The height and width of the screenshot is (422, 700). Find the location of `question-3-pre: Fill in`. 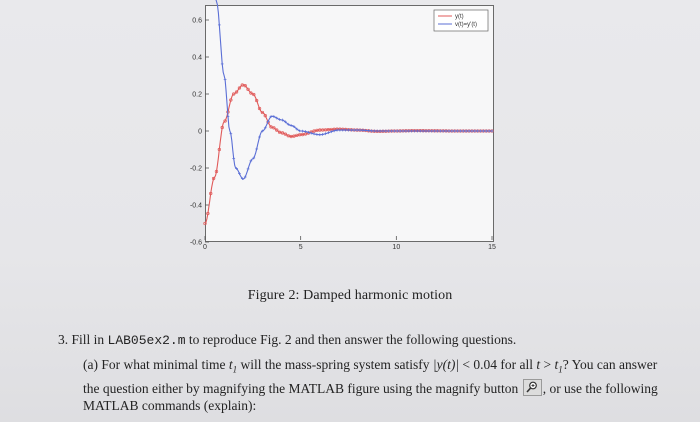

question-3-pre: Fill in is located at coordinates (88, 339).